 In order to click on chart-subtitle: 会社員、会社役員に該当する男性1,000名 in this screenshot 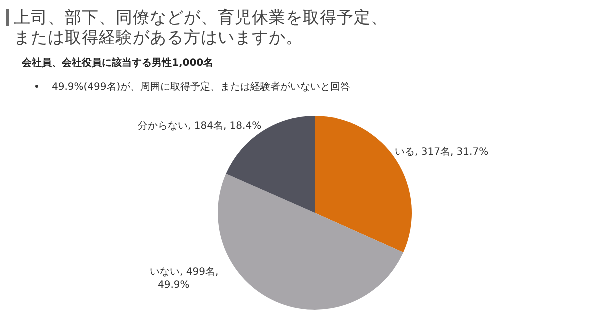, I will do `click(117, 63)`.